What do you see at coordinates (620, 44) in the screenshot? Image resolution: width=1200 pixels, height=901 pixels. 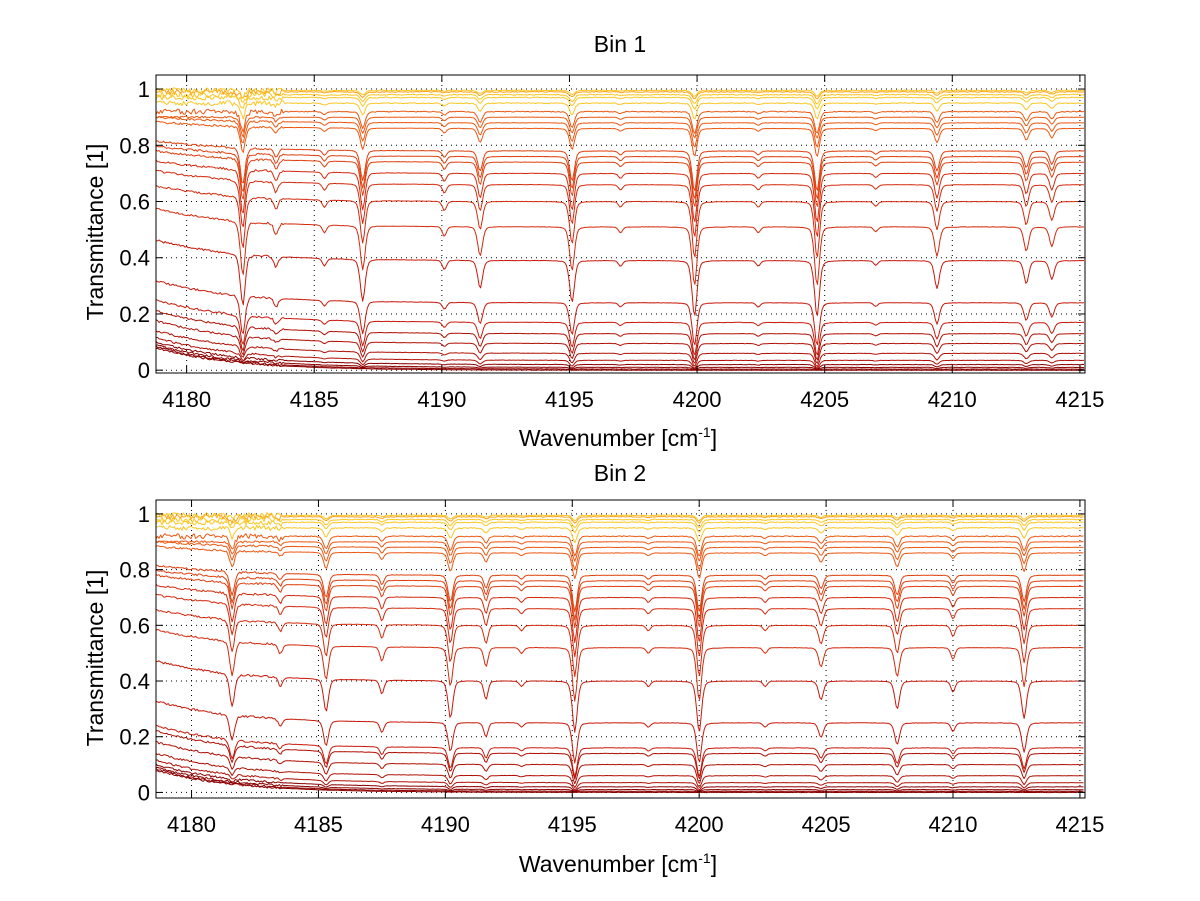 I see `plot-title: Bin 1` at bounding box center [620, 44].